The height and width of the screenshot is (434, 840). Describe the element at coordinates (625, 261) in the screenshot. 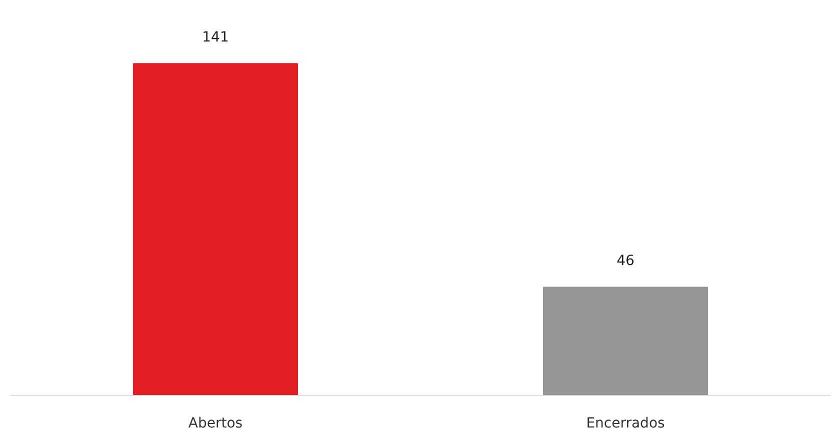

I see `data-label: 46` at that location.